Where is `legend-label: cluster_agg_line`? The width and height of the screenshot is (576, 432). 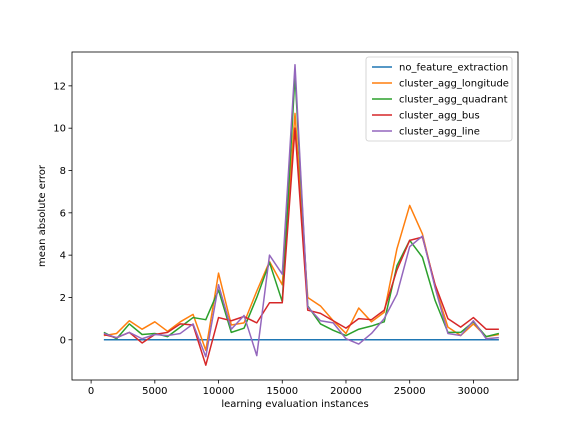 legend-label: cluster_agg_line is located at coordinates (439, 132).